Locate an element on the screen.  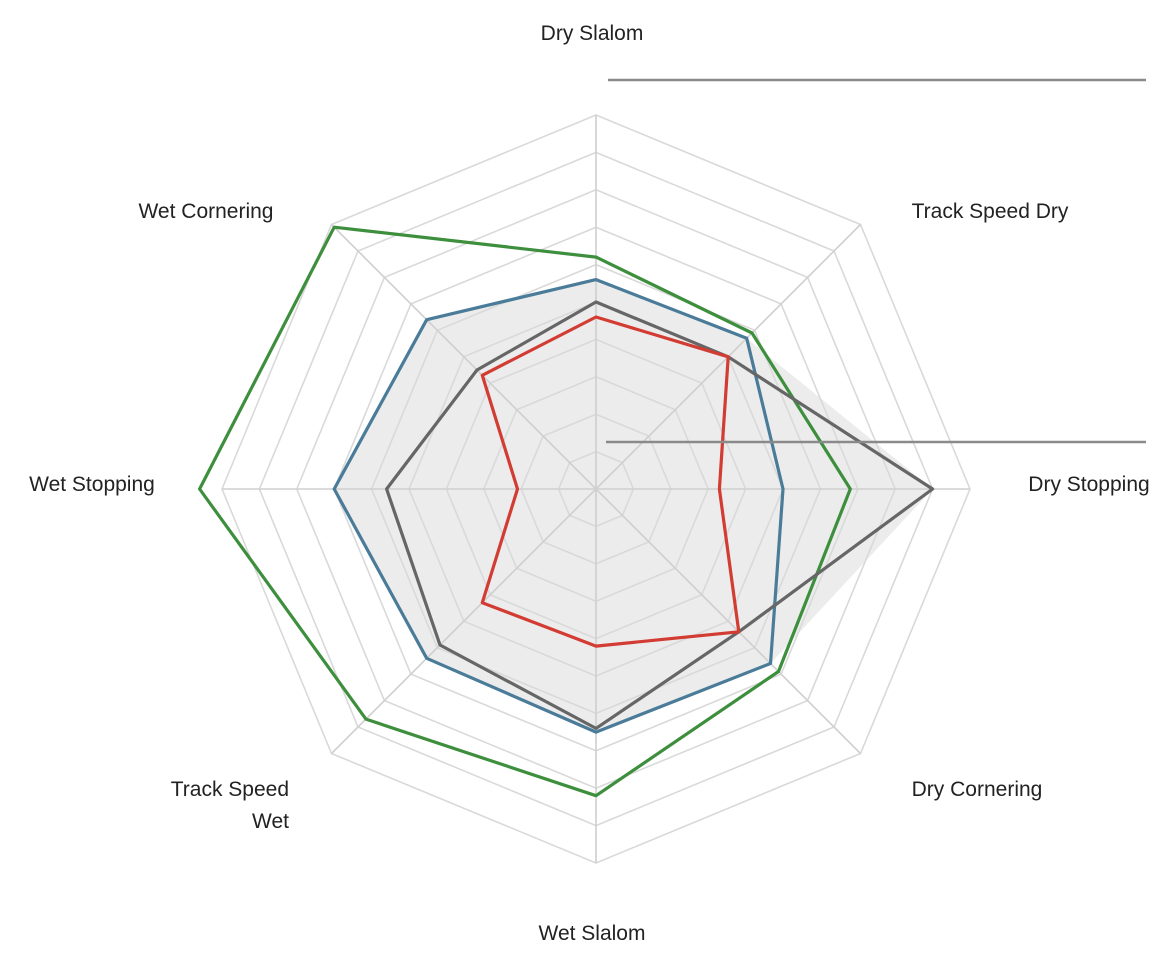
axis-label-line: Wet Cornering is located at coordinates (205, 211).